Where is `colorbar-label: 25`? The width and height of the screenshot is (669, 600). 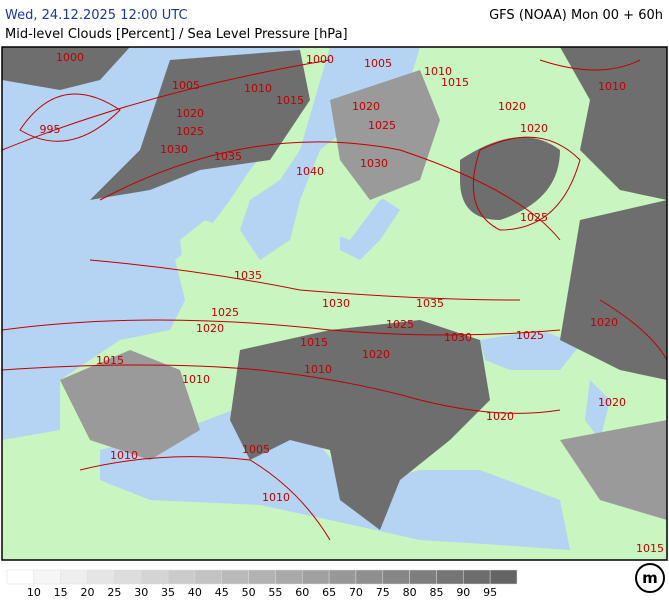 colorbar-label: 25 is located at coordinates (114, 592).